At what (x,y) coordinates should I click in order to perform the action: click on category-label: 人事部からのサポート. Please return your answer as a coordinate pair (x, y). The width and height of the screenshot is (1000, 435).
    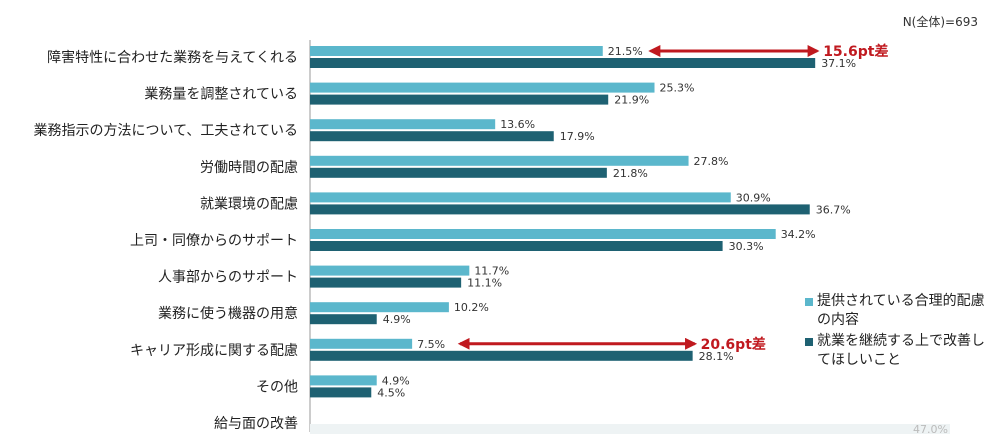
    Looking at the image, I should click on (228, 278).